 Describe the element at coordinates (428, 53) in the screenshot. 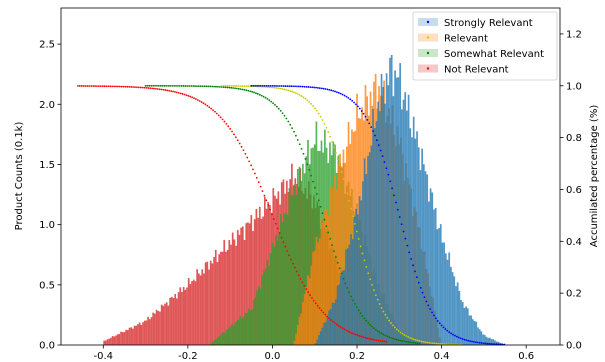

I see `legend-marker` at that location.